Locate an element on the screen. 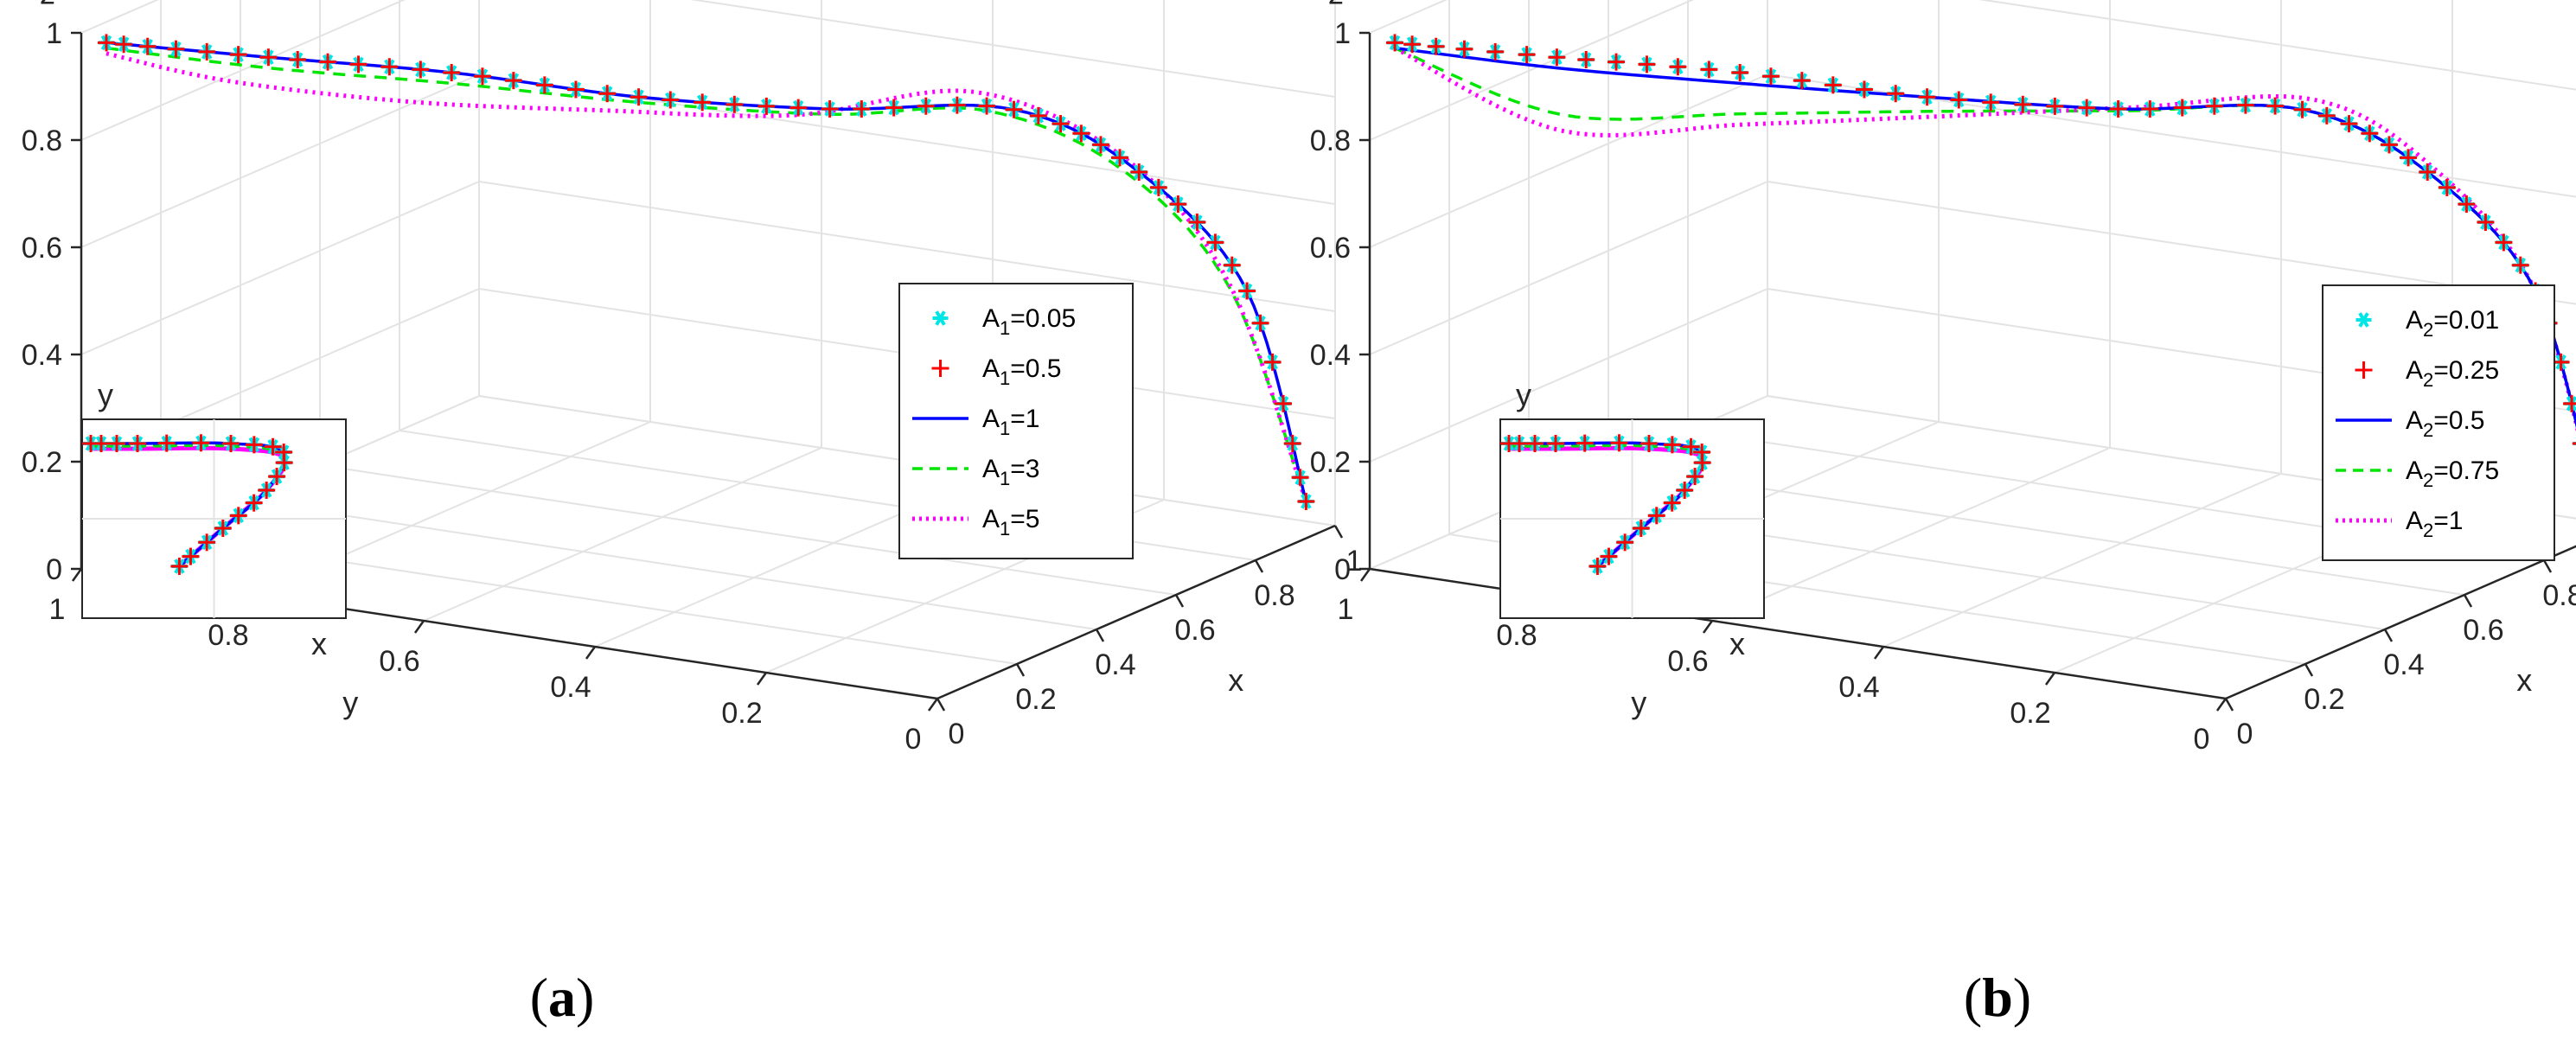 Image resolution: width=2576 pixels, height=1047 pixels. legend-label: A1=5 is located at coordinates (1011, 522).